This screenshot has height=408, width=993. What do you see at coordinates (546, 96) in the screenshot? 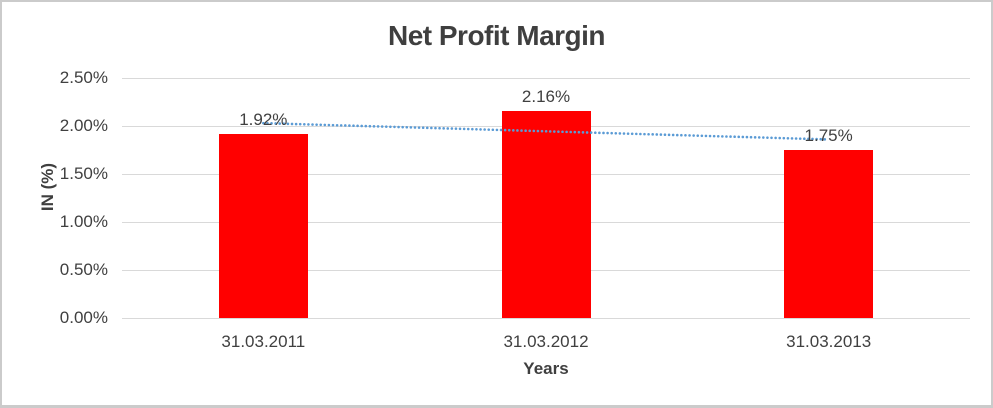
I see `data-label: 2.16%` at bounding box center [546, 96].